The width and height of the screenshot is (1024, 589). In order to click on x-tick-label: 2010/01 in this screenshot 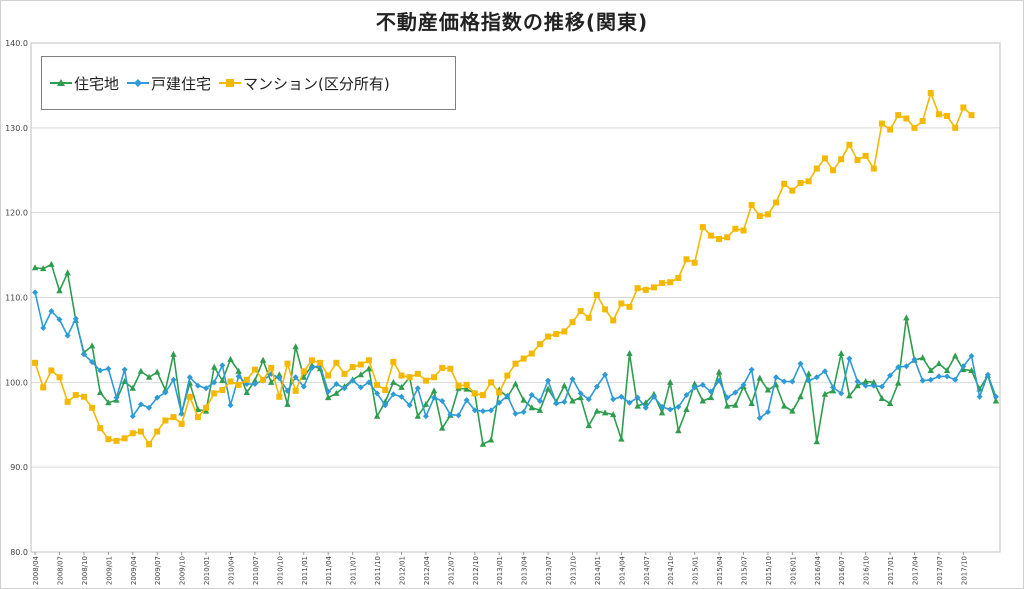, I will do `click(207, 570)`.